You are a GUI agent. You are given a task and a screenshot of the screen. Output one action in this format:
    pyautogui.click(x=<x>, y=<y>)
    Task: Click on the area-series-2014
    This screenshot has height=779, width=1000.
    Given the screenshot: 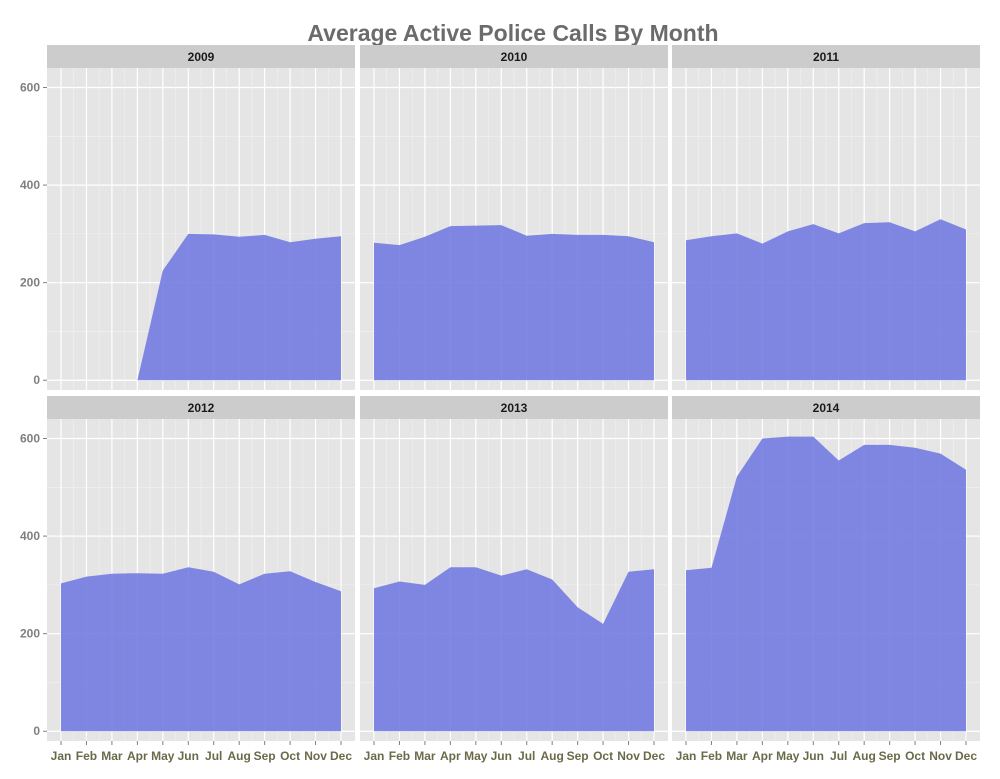 What is the action you would take?
    pyautogui.click(x=826, y=584)
    